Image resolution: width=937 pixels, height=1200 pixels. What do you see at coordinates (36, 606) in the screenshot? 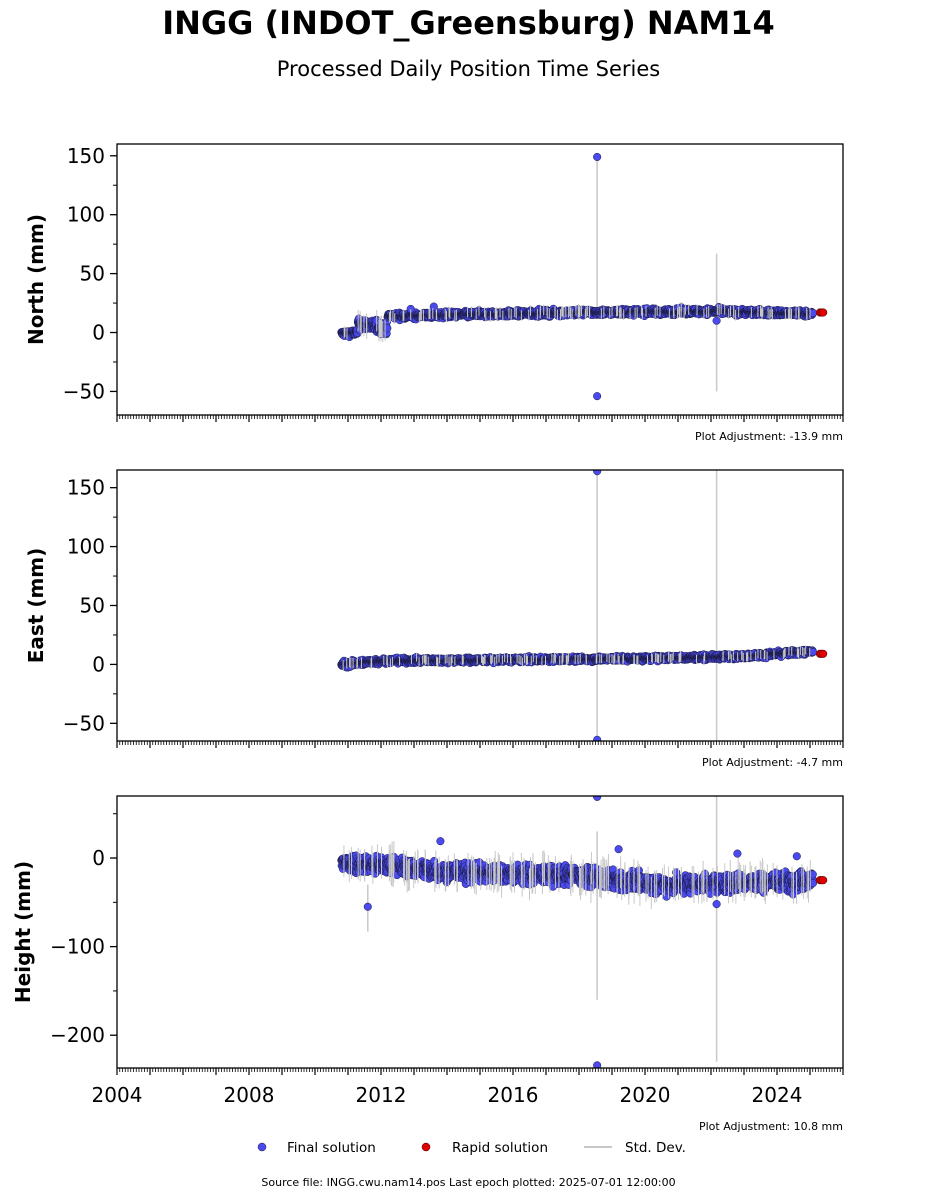
I see `y-axis-label: East (mm)` at bounding box center [36, 606].